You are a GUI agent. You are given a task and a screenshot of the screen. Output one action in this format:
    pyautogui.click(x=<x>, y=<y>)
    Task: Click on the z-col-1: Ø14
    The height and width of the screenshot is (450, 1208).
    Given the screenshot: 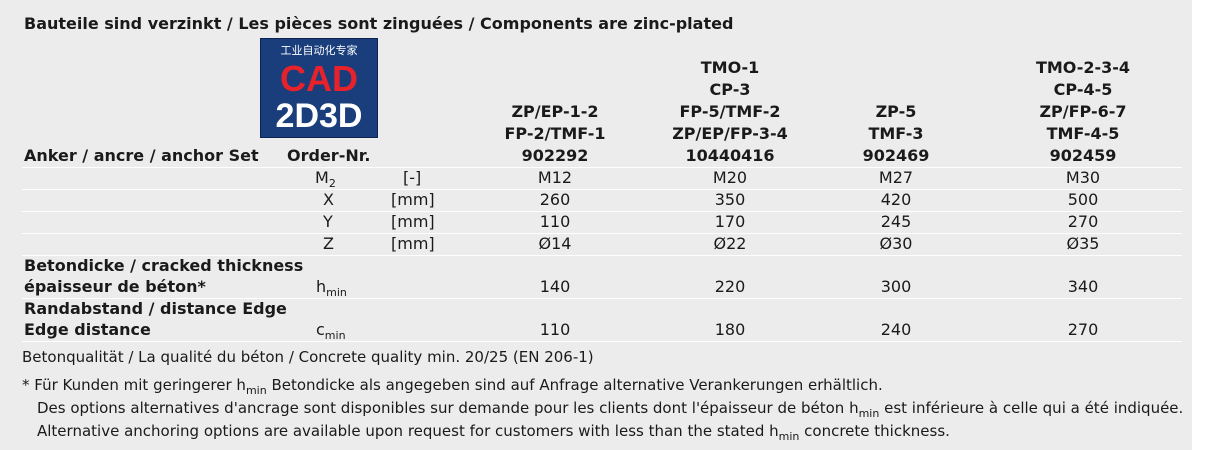 What is the action you would take?
    pyautogui.click(x=555, y=243)
    